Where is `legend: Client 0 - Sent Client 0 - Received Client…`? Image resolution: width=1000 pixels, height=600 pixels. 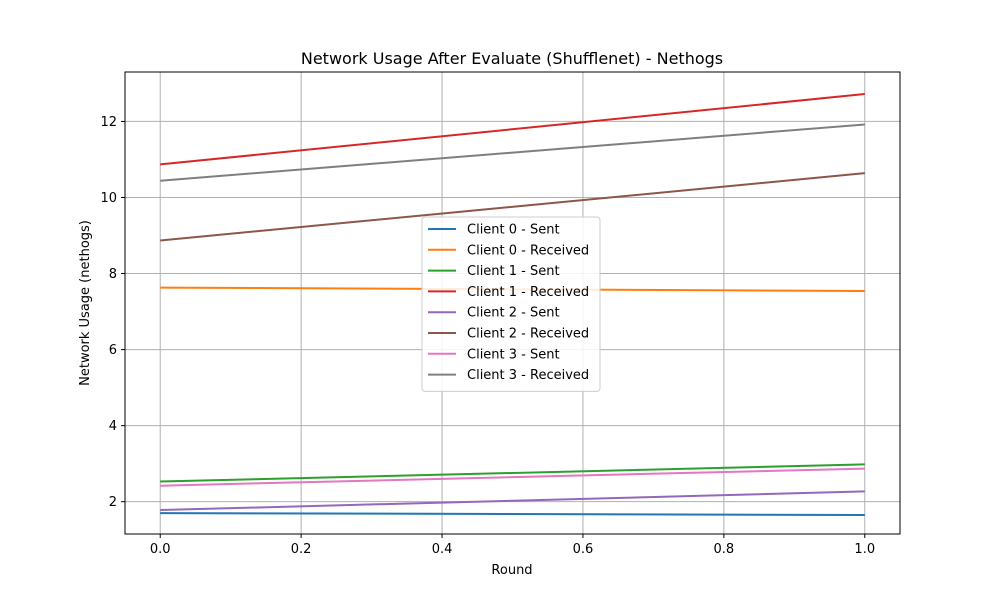
legend: Client 0 - Sent Client 0 - Received Client… is located at coordinates (511, 304).